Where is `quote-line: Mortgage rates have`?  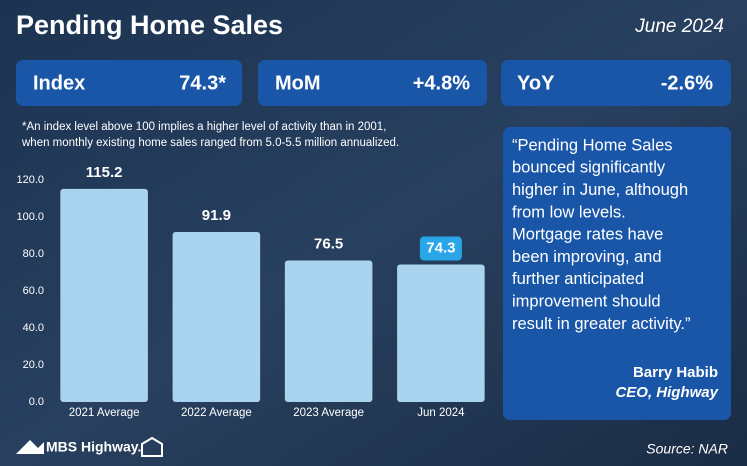 quote-line: Mortgage rates have is located at coordinates (587, 235).